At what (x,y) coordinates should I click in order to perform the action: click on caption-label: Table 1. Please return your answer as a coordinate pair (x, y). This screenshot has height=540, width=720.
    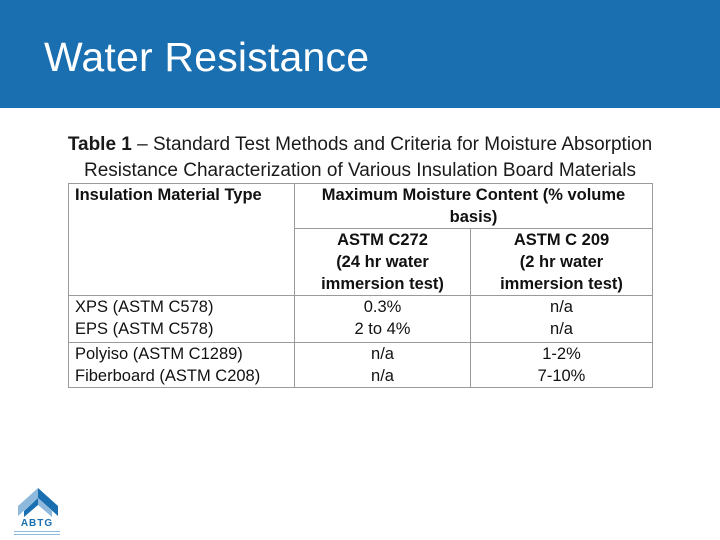
    Looking at the image, I should click on (99, 144).